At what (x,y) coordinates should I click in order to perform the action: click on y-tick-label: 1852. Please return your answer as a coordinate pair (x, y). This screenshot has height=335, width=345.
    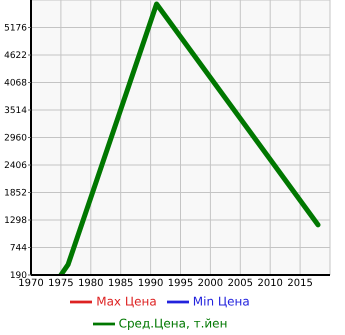
    Looking at the image, I should click on (15, 193).